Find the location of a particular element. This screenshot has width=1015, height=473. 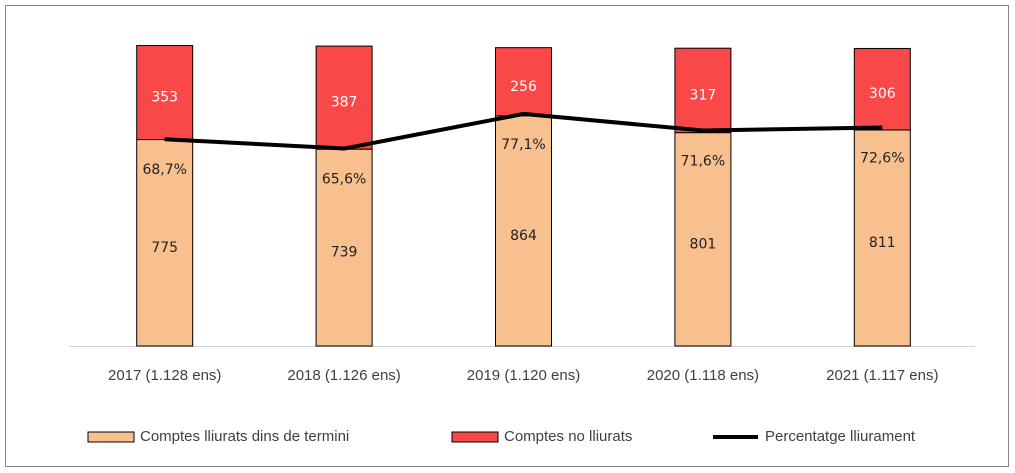

x-tick-label: 2018 (1.126 ens) is located at coordinates (343, 375).